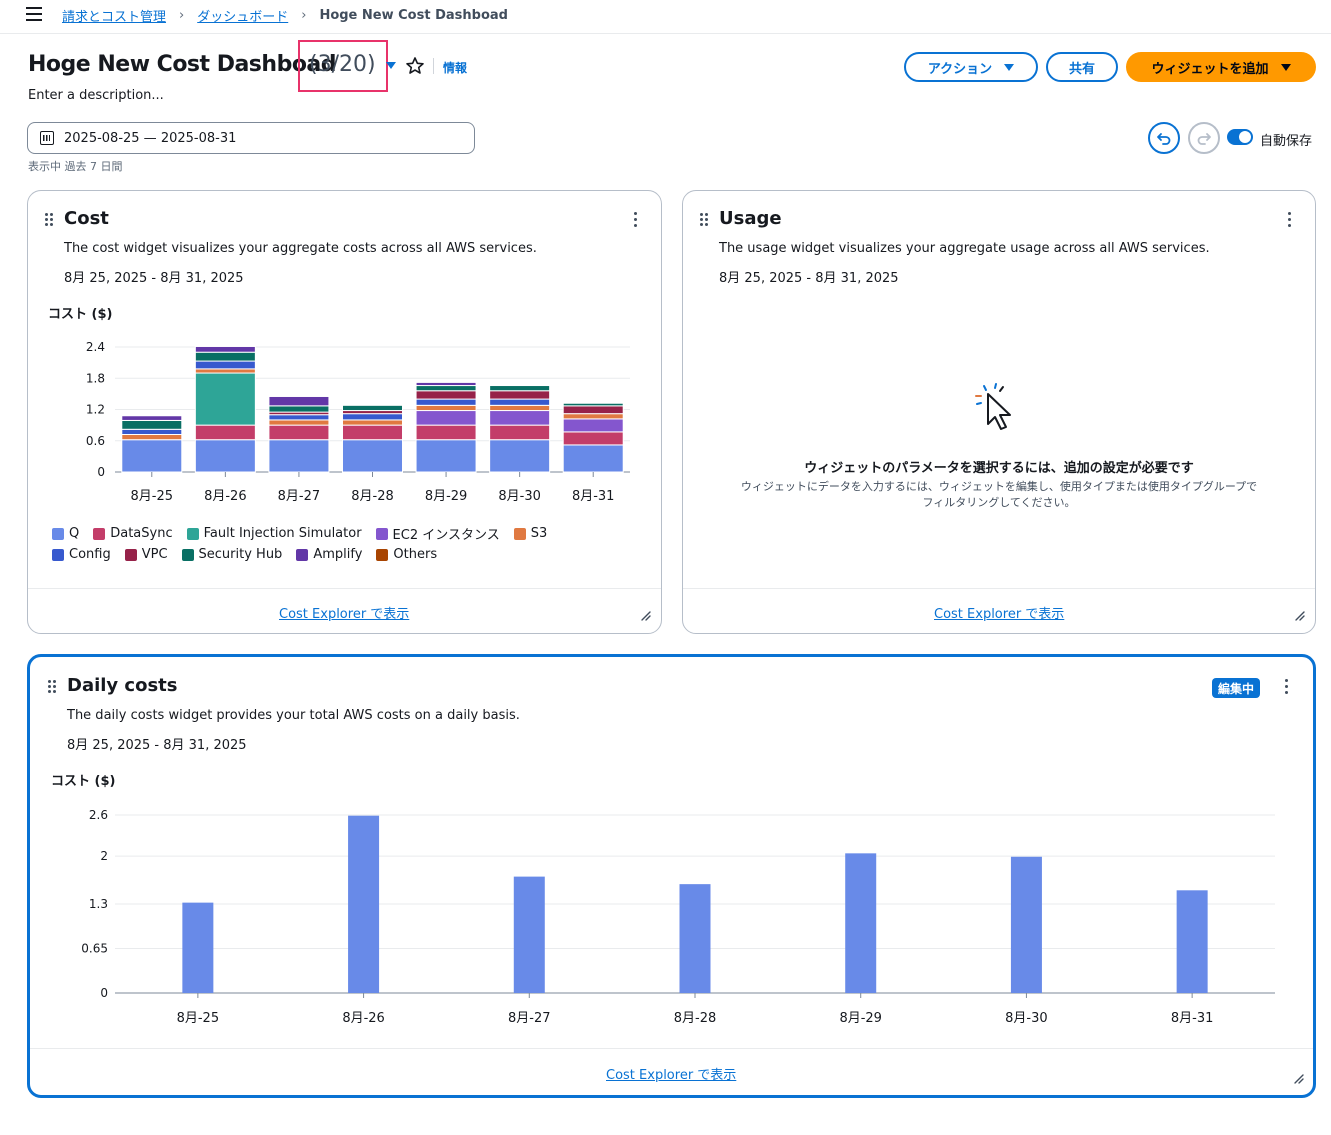 The height and width of the screenshot is (1135, 1331). What do you see at coordinates (243, 17) in the screenshot?
I see `breadcrumb-dashboards: ダッシュボード` at bounding box center [243, 17].